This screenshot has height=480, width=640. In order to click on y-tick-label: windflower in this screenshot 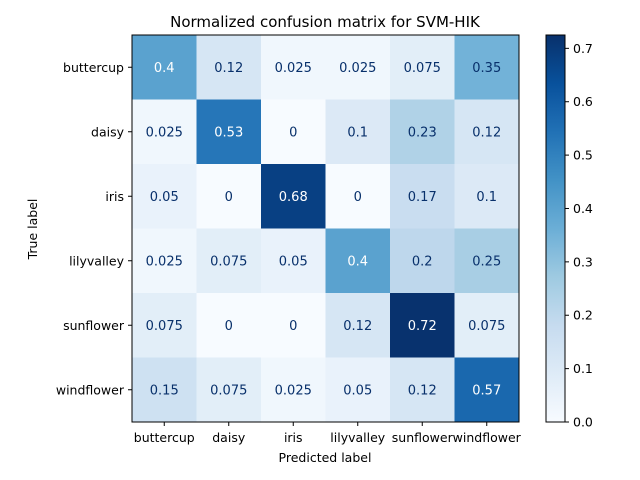, I will do `click(90, 389)`.